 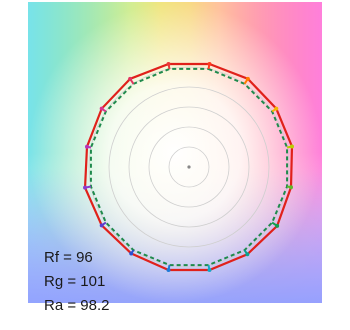 I want to click on rg-label: Rg = 101, so click(x=74, y=281).